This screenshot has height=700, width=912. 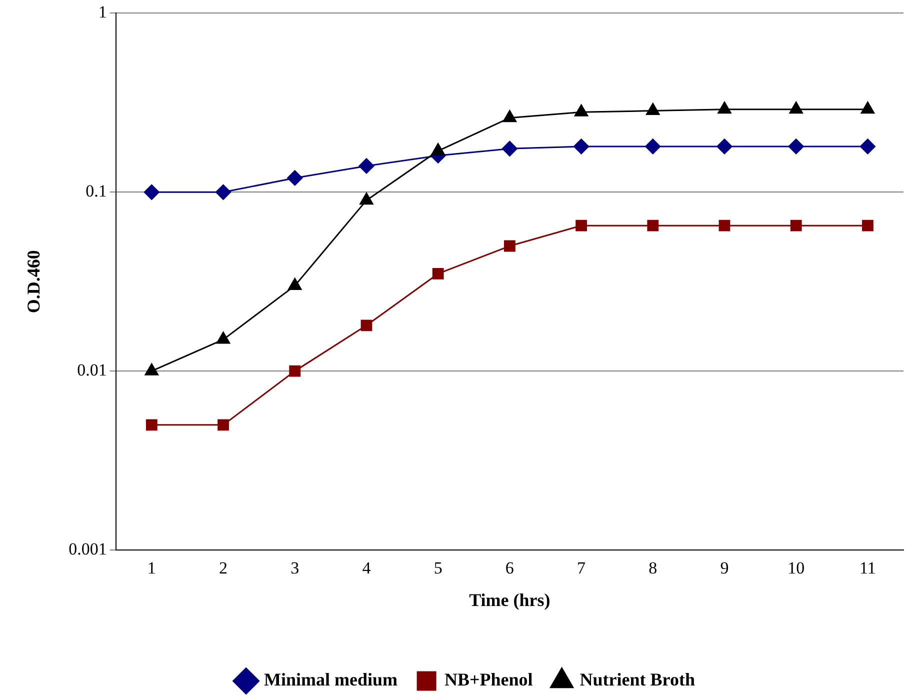 I want to click on y-tick-label: 0.01, so click(x=92, y=370).